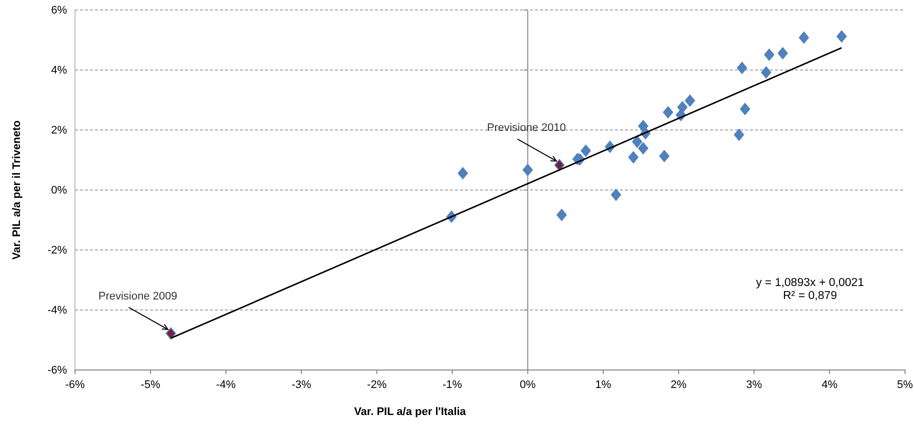  Describe the element at coordinates (452, 384) in the screenshot. I see `x-tick-label: -1%` at that location.